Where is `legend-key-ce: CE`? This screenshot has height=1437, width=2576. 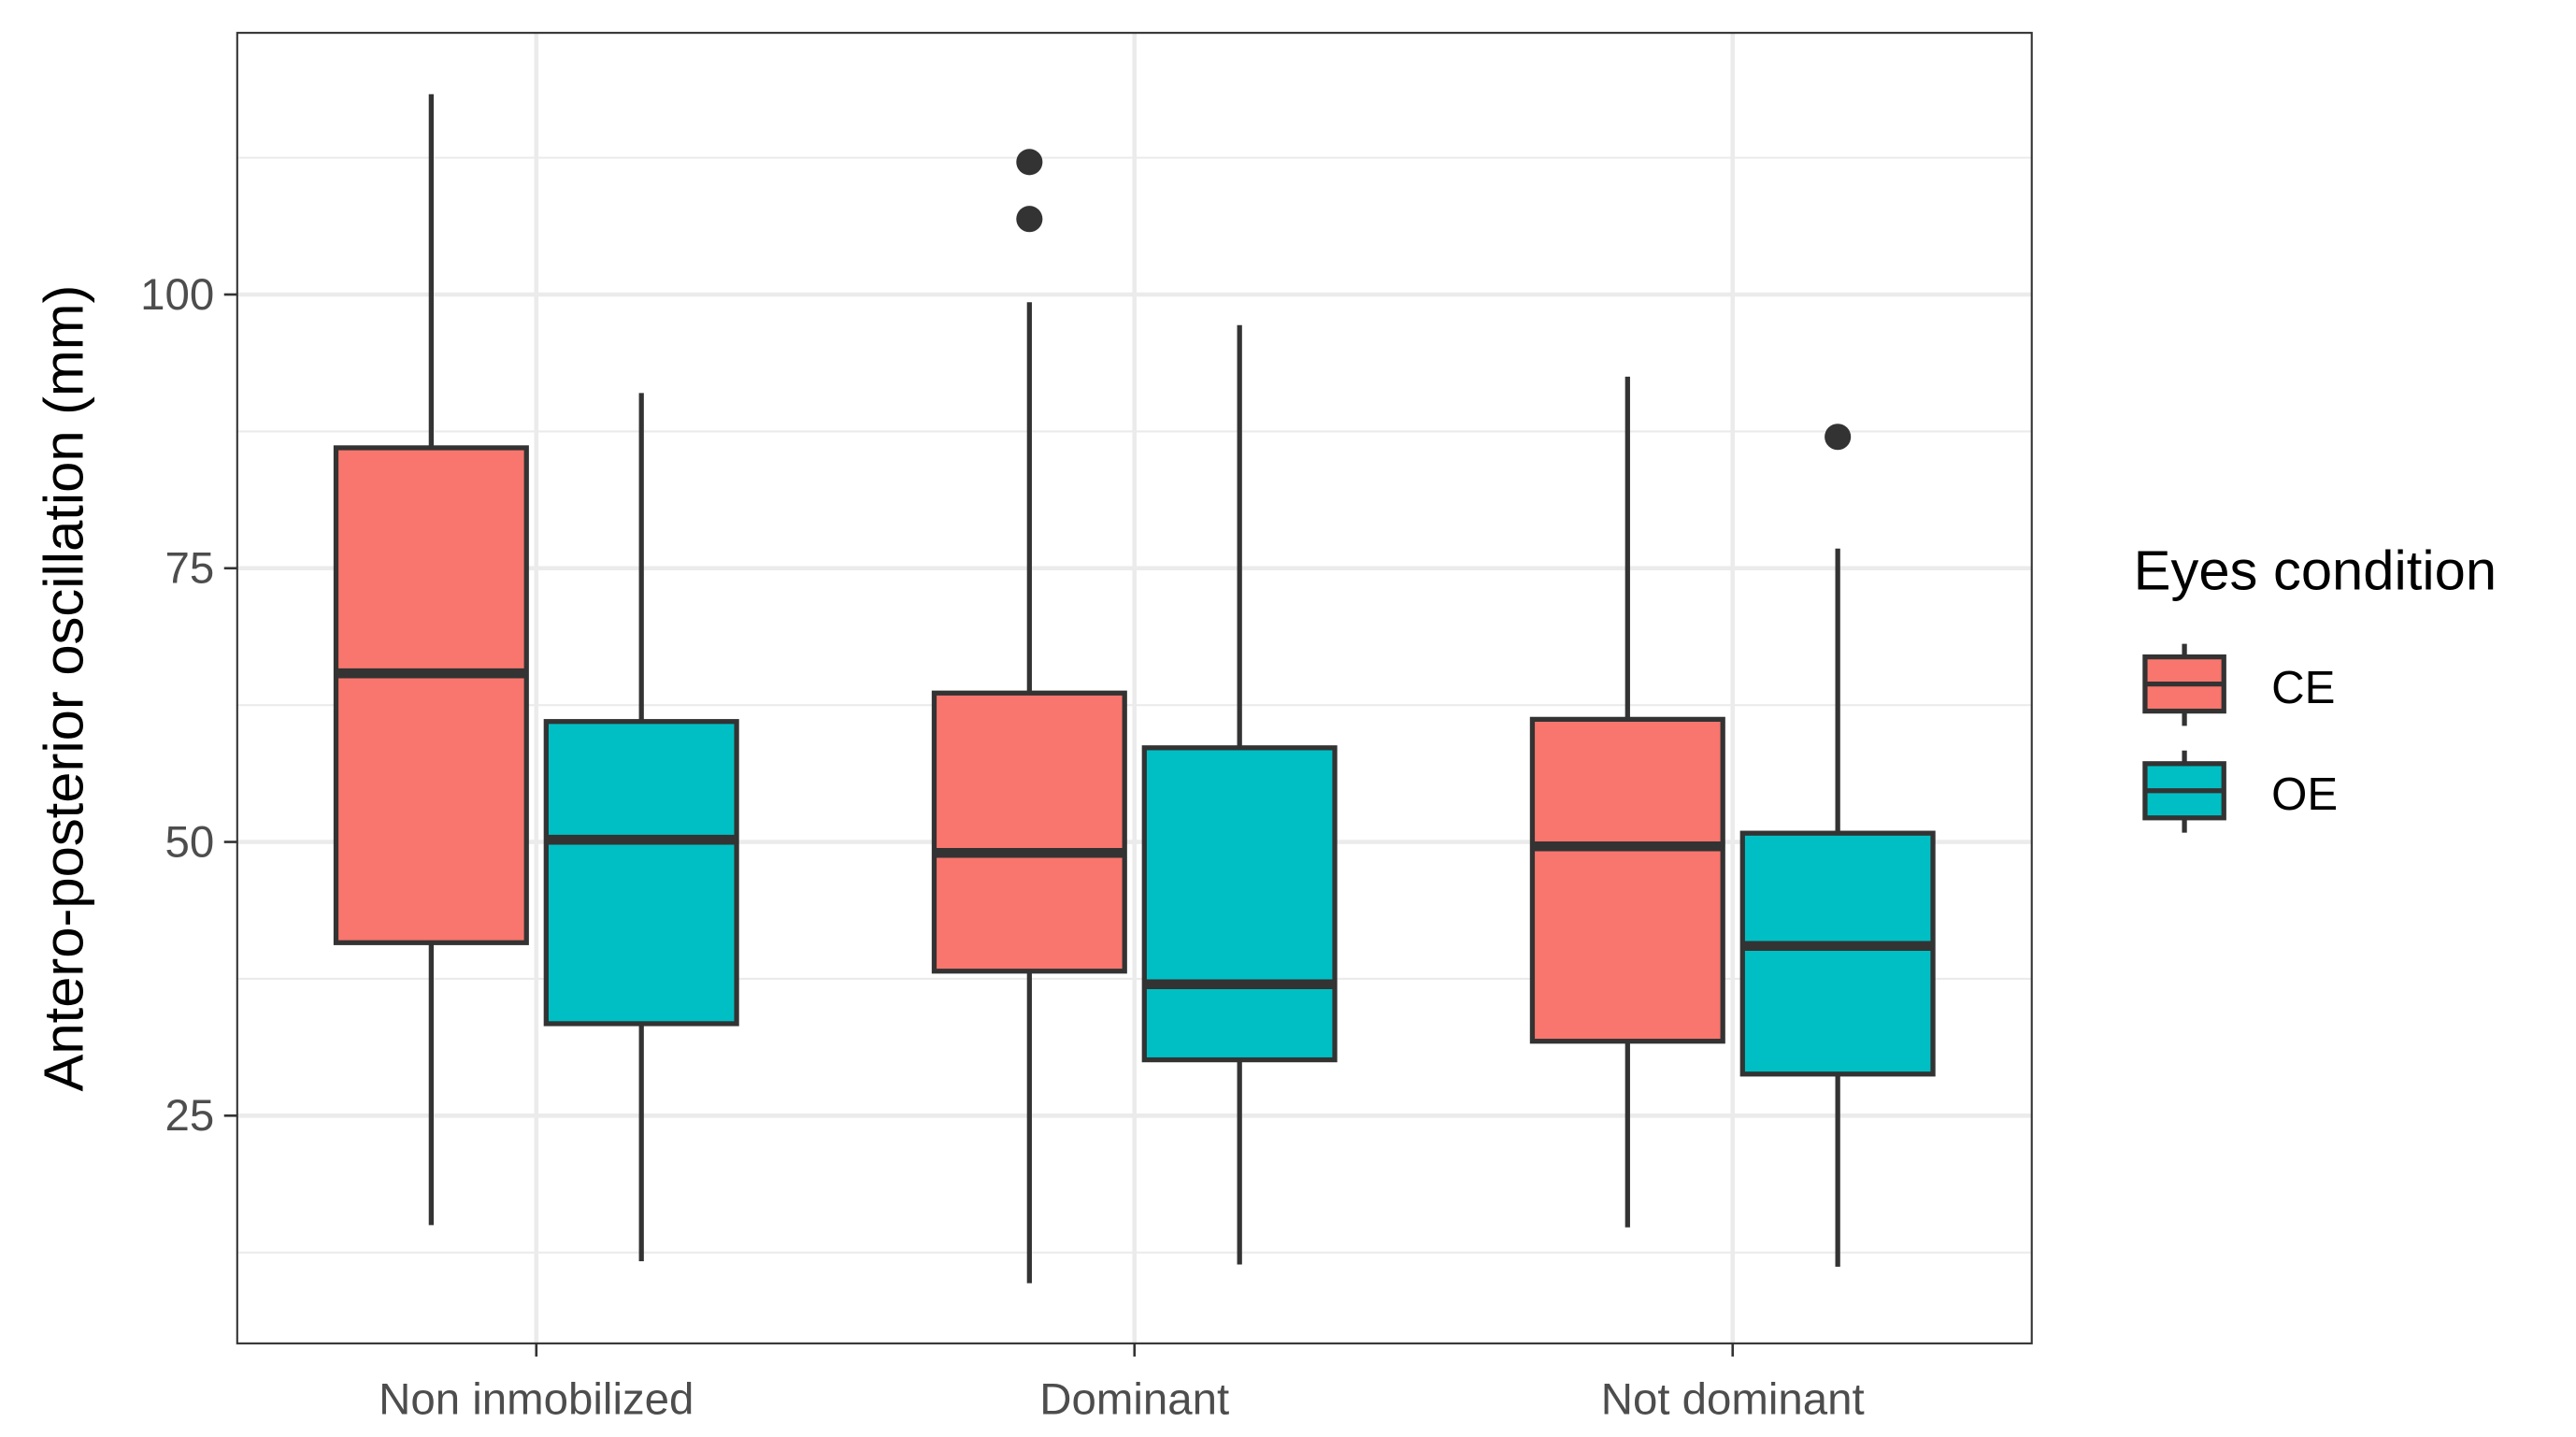
legend-key-ce: CE is located at coordinates (2238, 684).